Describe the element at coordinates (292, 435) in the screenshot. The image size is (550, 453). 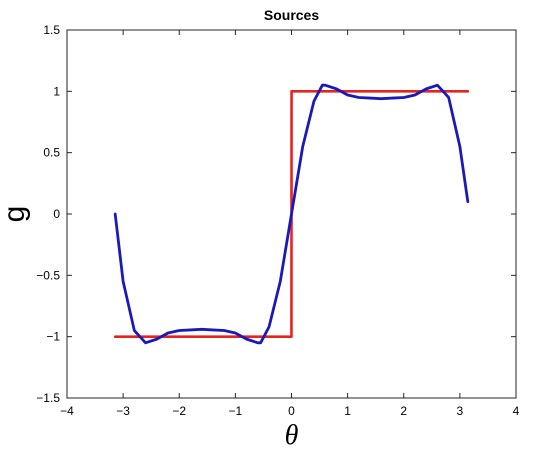
I see `x-axis-label: θ` at that location.